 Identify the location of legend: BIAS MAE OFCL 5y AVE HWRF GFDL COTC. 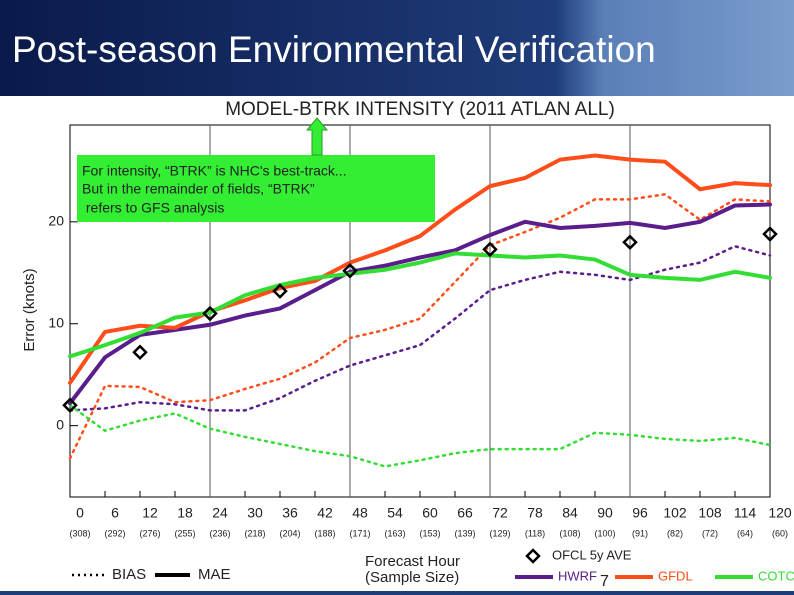
(433, 565).